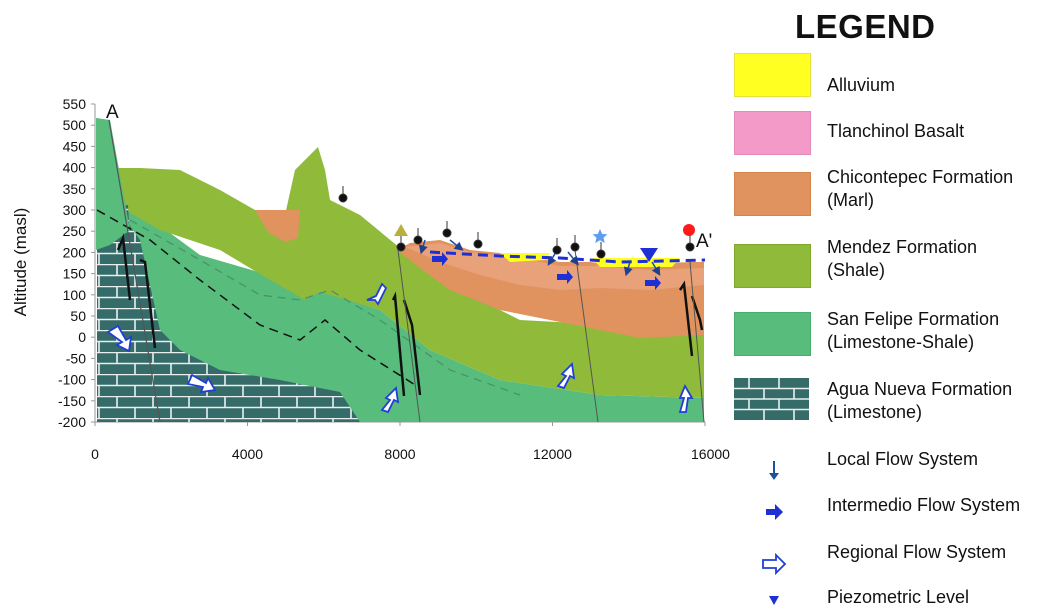 This screenshot has width=1064, height=609. What do you see at coordinates (901, 342) in the screenshot?
I see `san-felipe-label-line2: (Limestone-Shale)` at bounding box center [901, 342].